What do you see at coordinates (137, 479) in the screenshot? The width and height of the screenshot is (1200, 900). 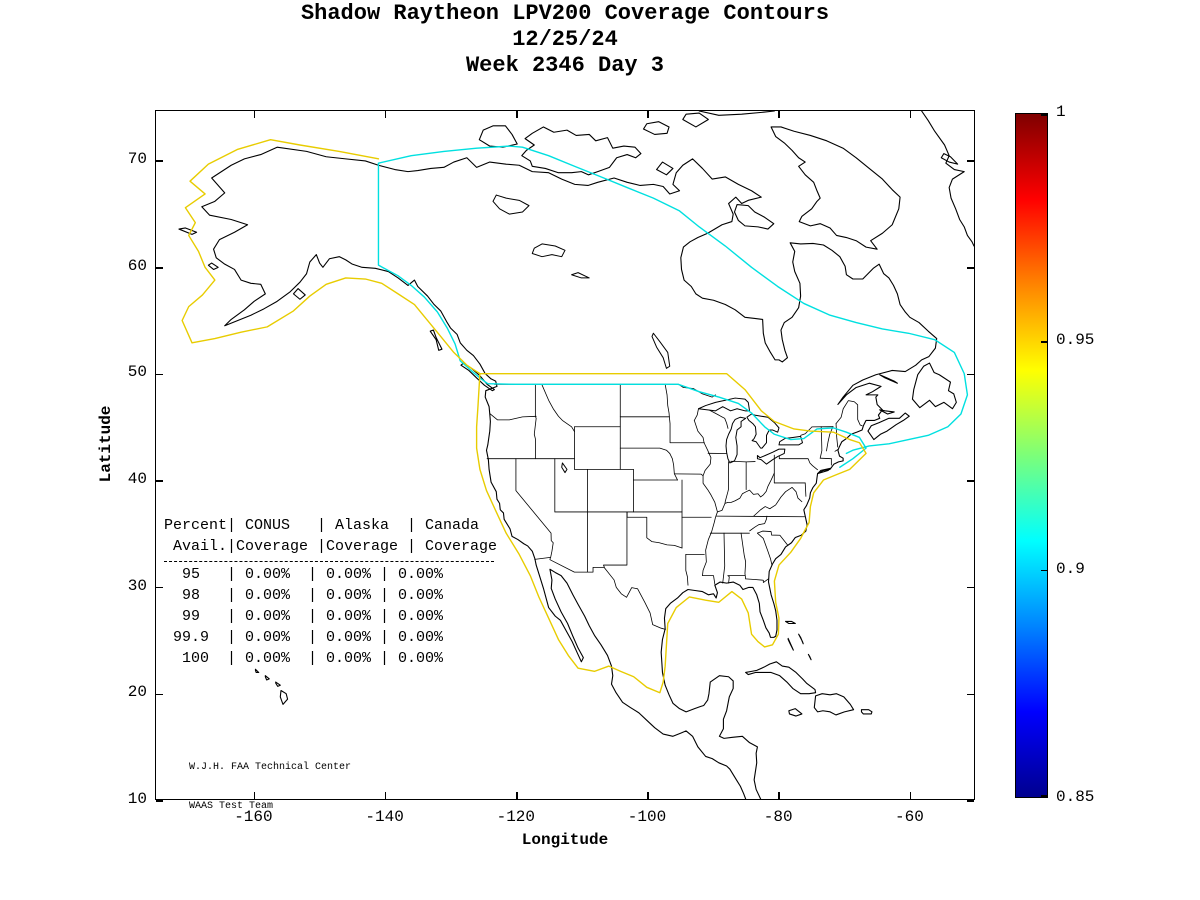 I see `y-tick-label: 40` at bounding box center [137, 479].